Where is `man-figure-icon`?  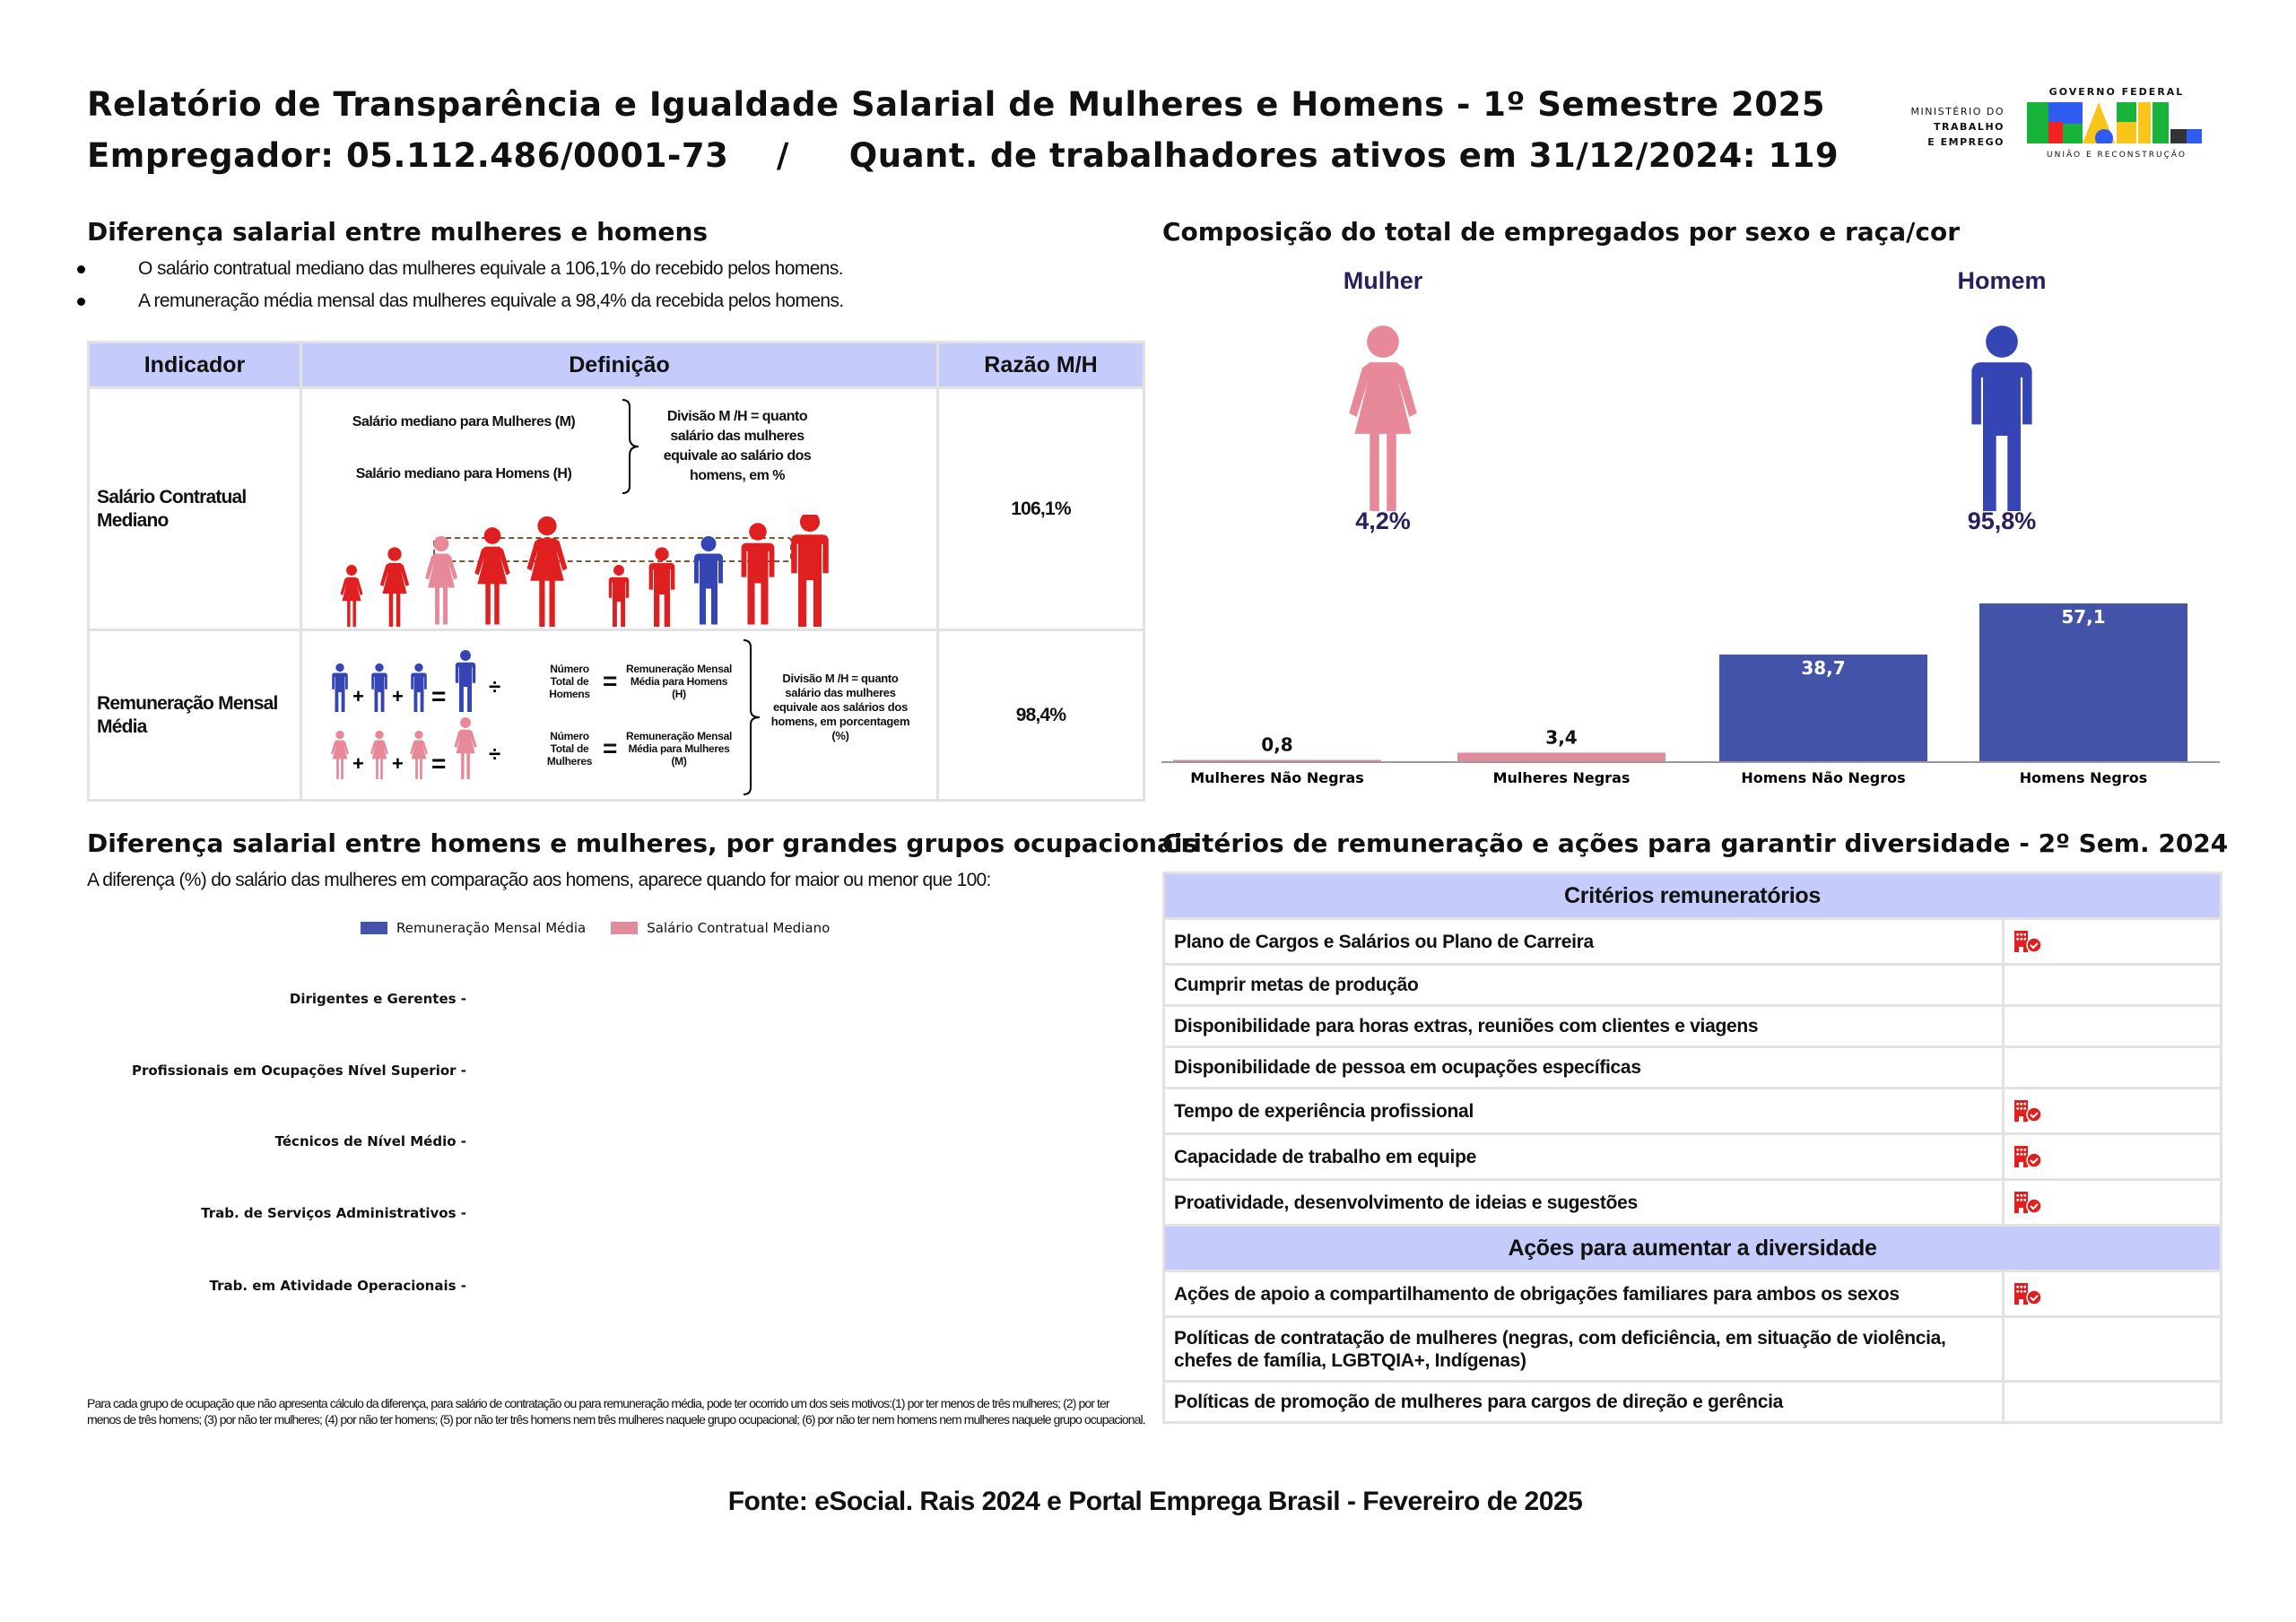
man-figure-icon is located at coordinates (2001, 418).